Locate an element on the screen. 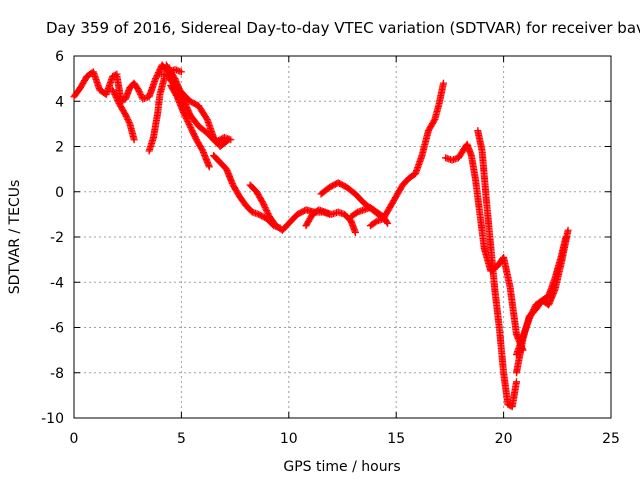 This screenshot has height=480, width=640. y-tick-label: 4 is located at coordinates (59, 102).